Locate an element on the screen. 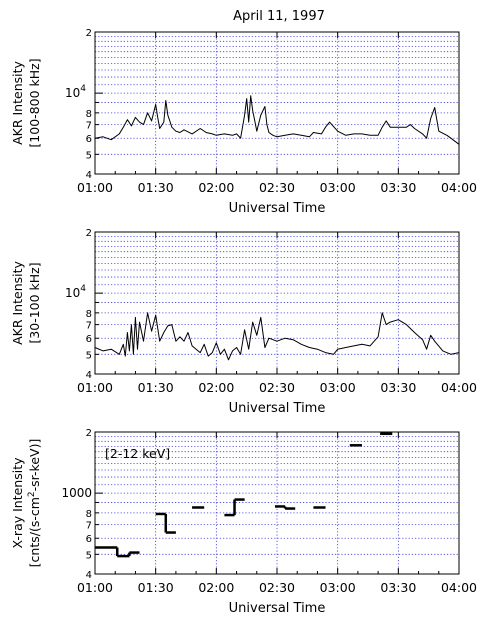 The height and width of the screenshot is (623, 483). figure-title: April 11, 1997 is located at coordinates (279, 16).